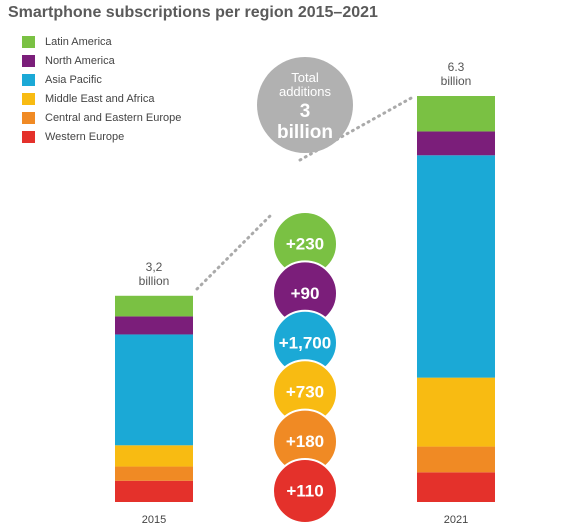 This screenshot has height=530, width=584. I want to click on x-tick-label: 2015, so click(154, 520).